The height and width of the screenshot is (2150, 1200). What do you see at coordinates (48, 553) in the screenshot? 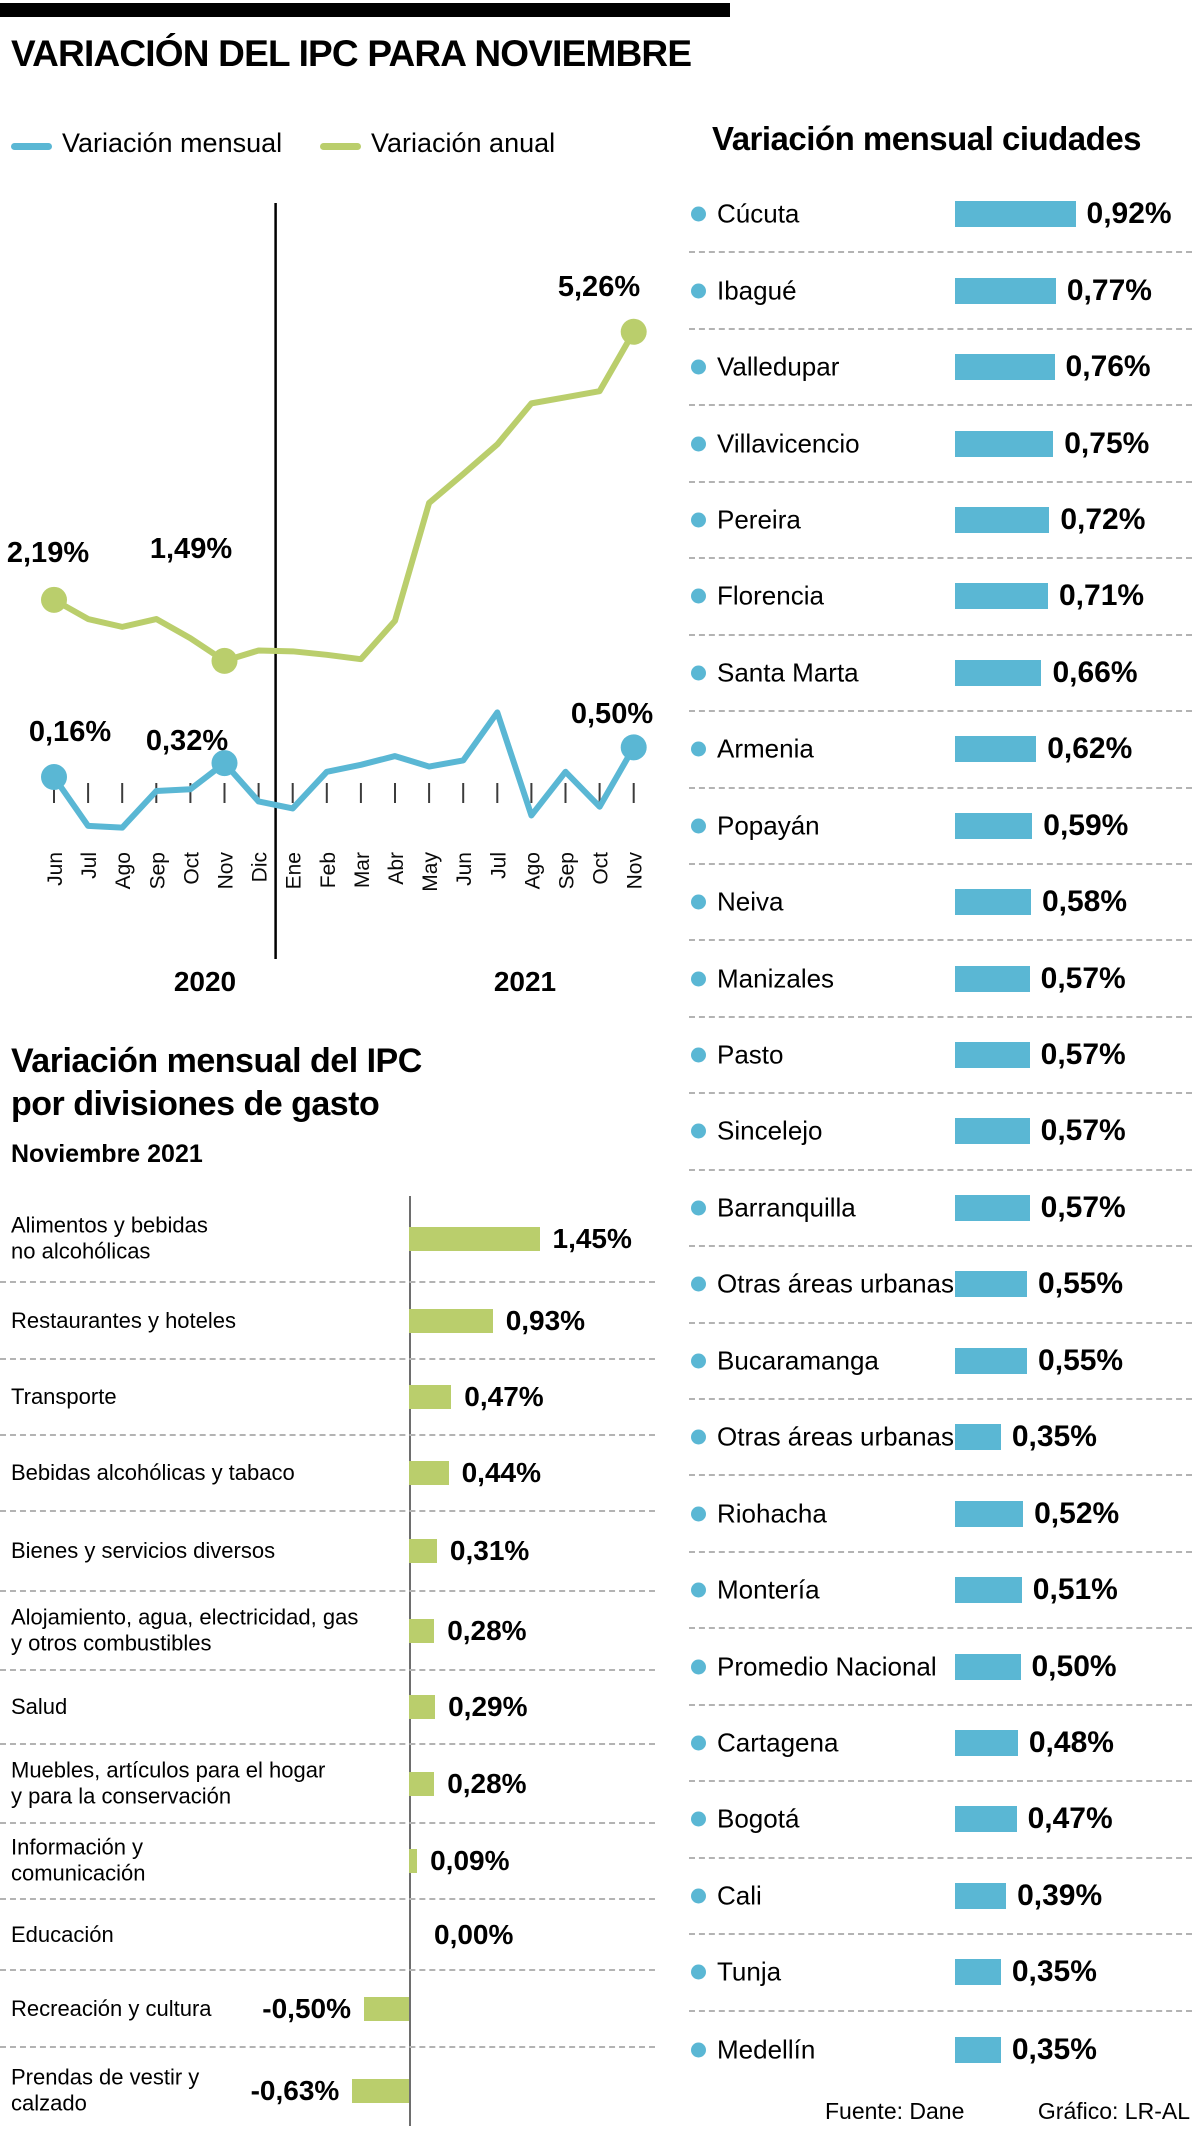
I see `data-point-label: 2,19%` at bounding box center [48, 553].